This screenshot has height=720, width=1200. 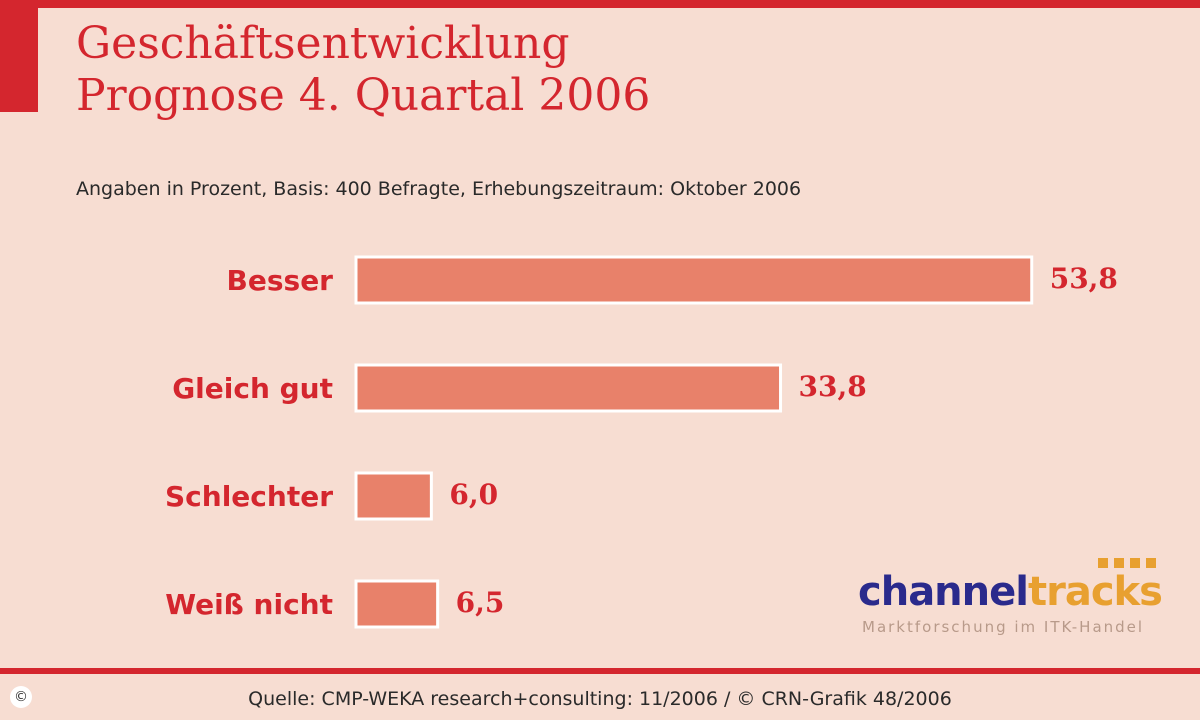 What do you see at coordinates (1095, 592) in the screenshot?
I see `logo-wordmark-part2: tracks` at bounding box center [1095, 592].